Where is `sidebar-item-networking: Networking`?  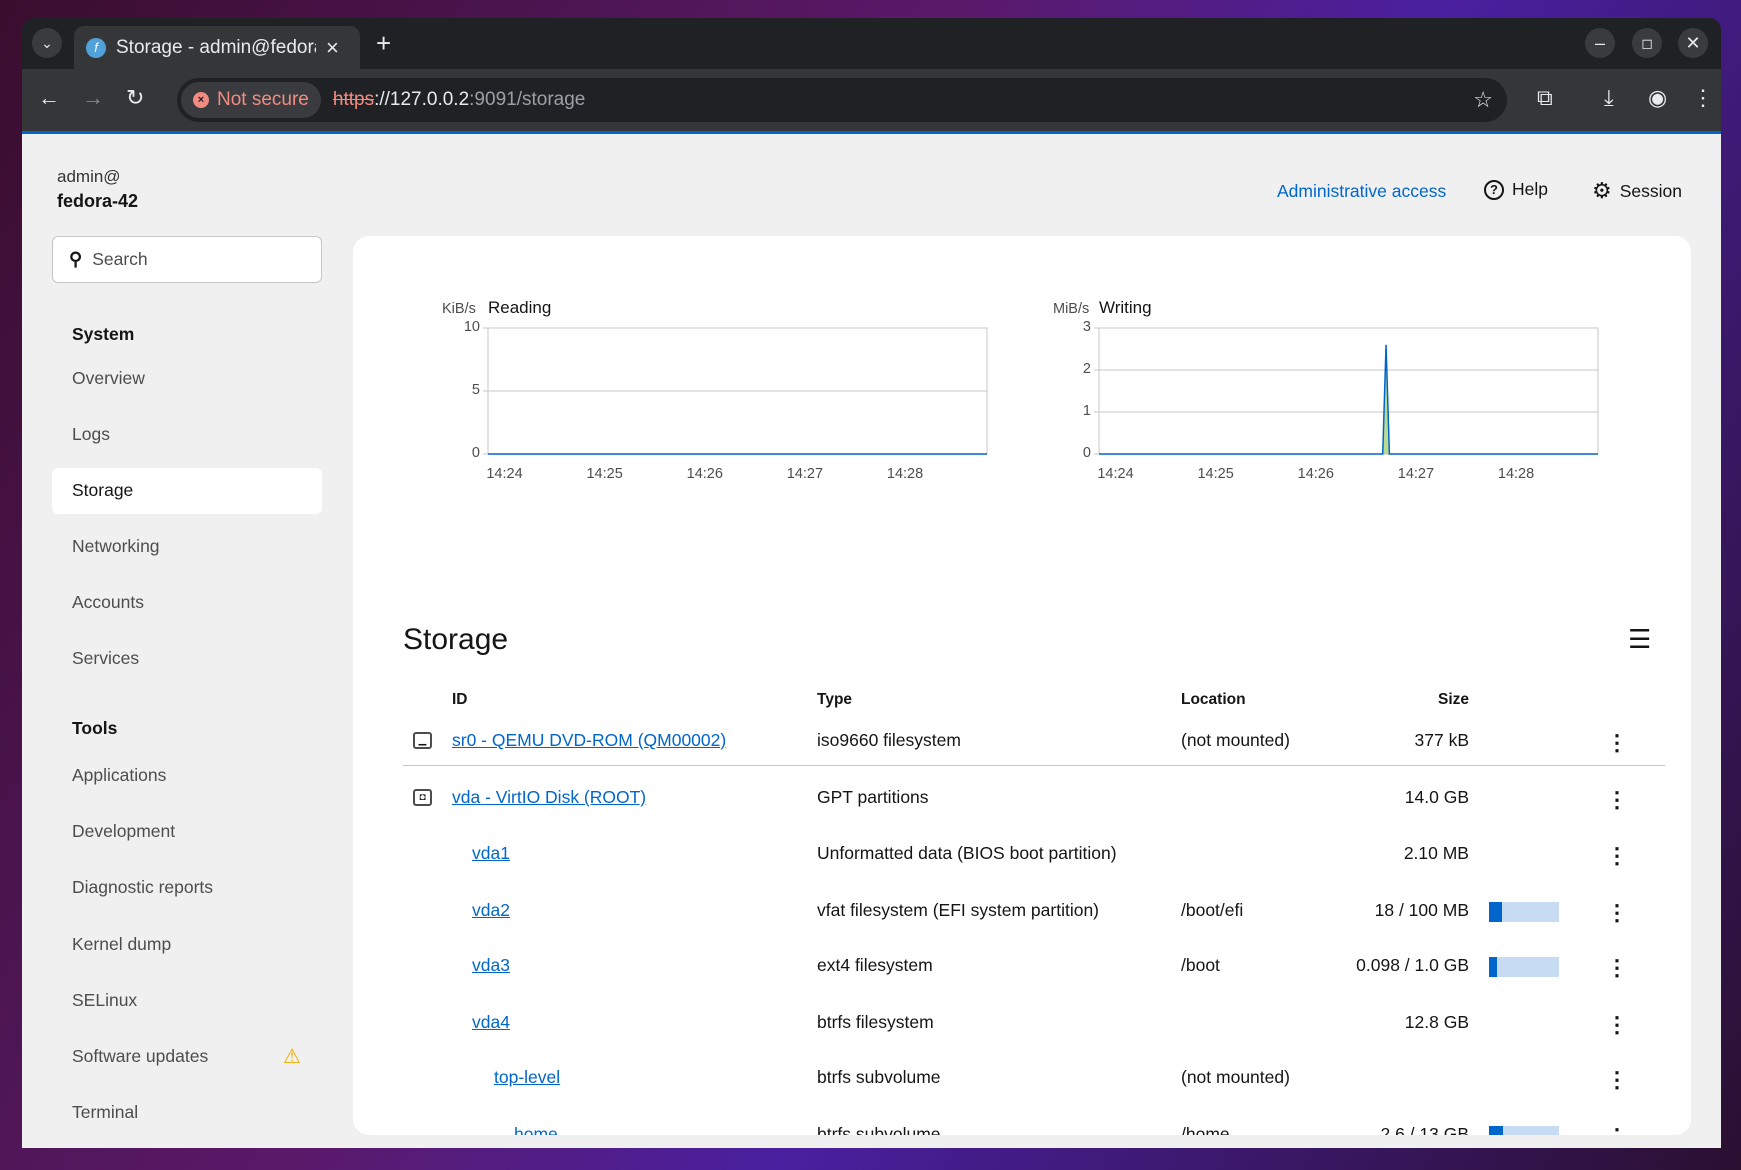 sidebar-item-networking: Networking is located at coordinates (116, 546).